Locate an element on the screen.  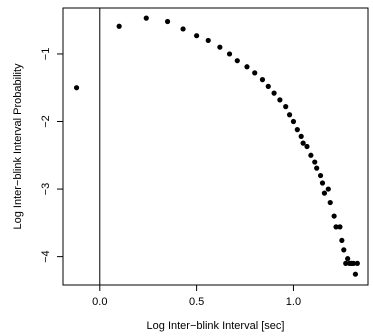
y-axis-label: Log Inter−blink Interval Probability is located at coordinates (18, 146).